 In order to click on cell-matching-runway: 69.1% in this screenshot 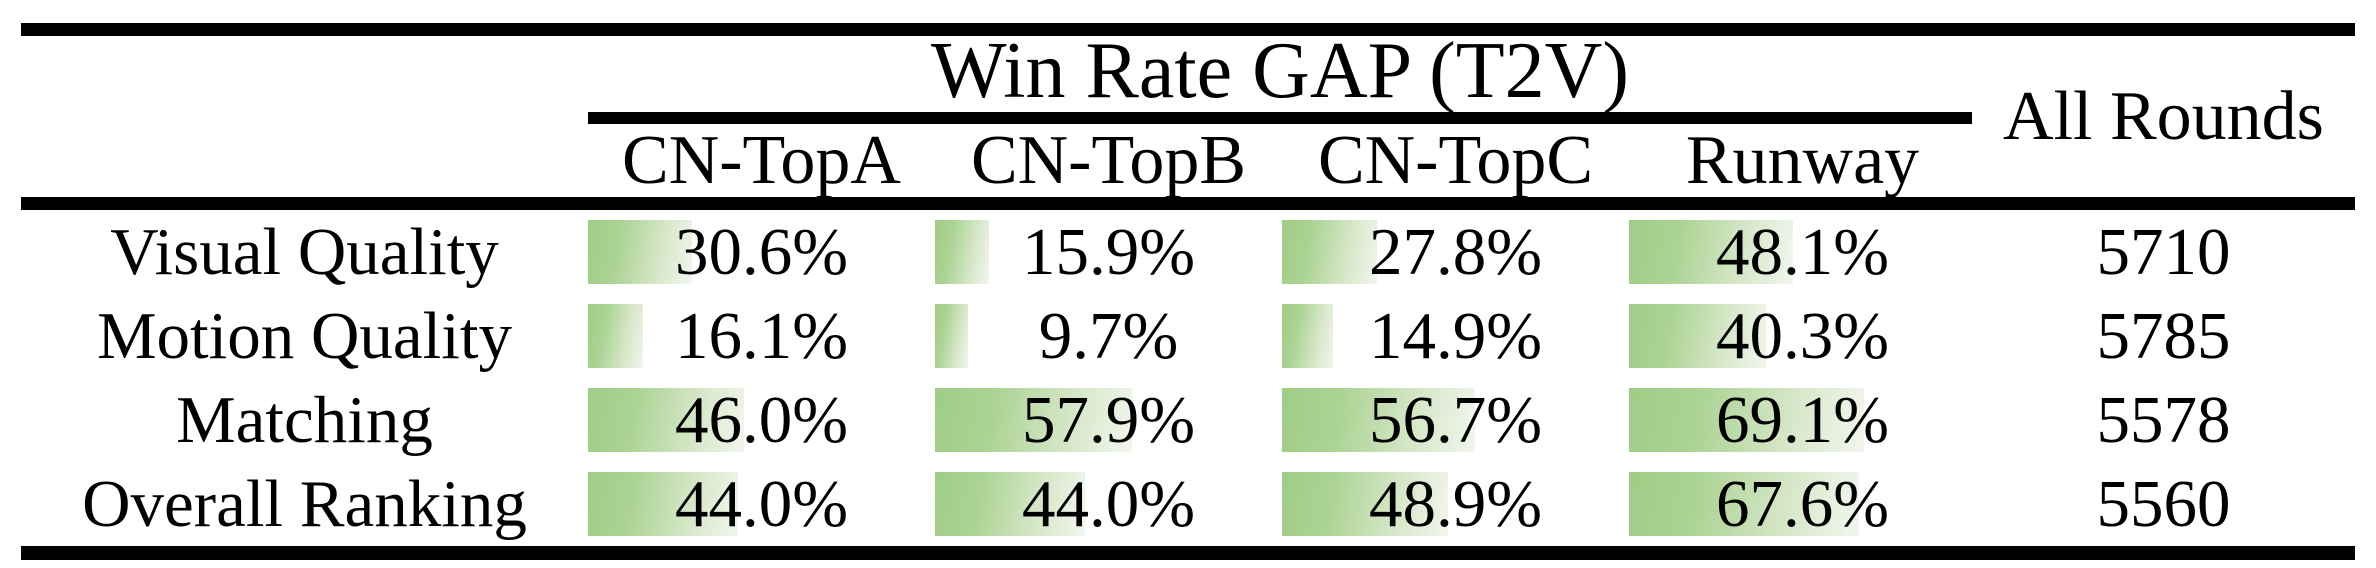, I will do `click(1802, 420)`.